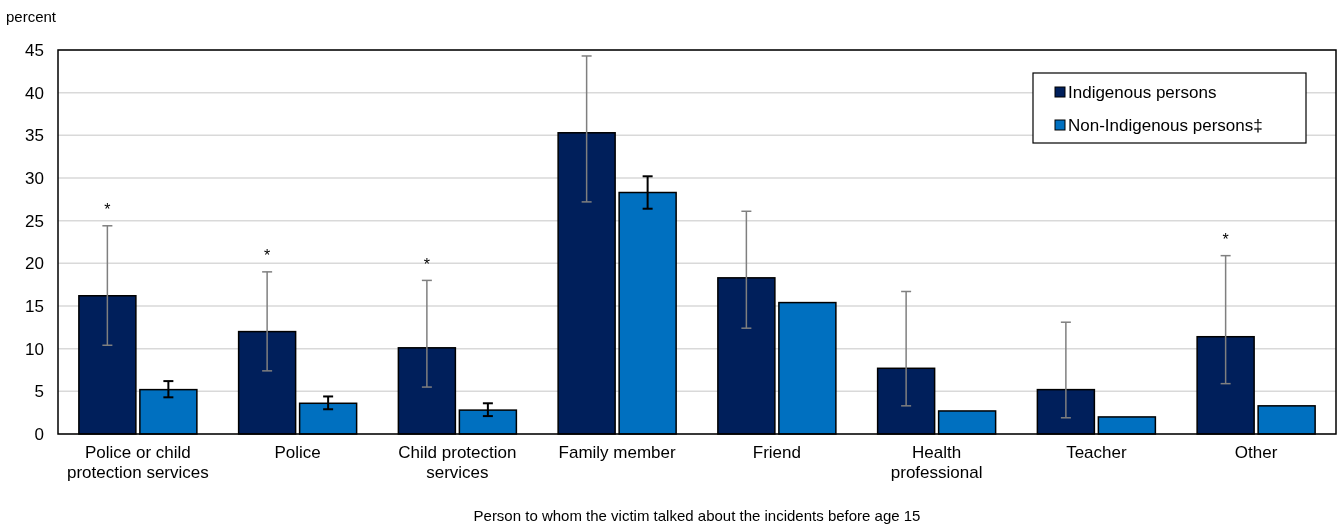  What do you see at coordinates (34, 221) in the screenshot?
I see `y-tick-label: 25` at bounding box center [34, 221].